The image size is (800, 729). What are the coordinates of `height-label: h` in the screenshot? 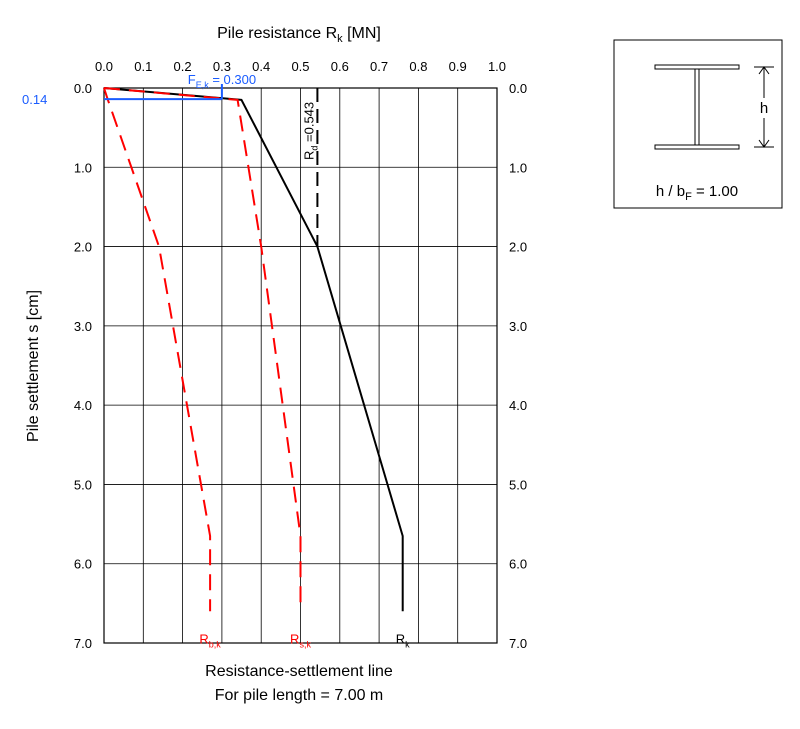 It's located at (764, 108).